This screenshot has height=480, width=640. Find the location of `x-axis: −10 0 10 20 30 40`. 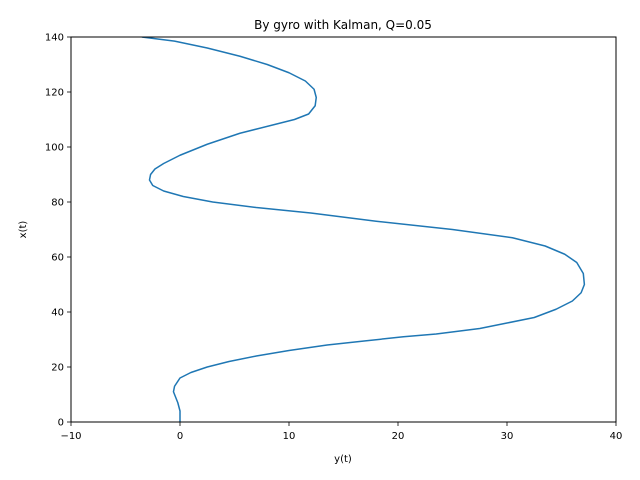

x-axis: −10 0 10 20 30 40 is located at coordinates (341, 432).